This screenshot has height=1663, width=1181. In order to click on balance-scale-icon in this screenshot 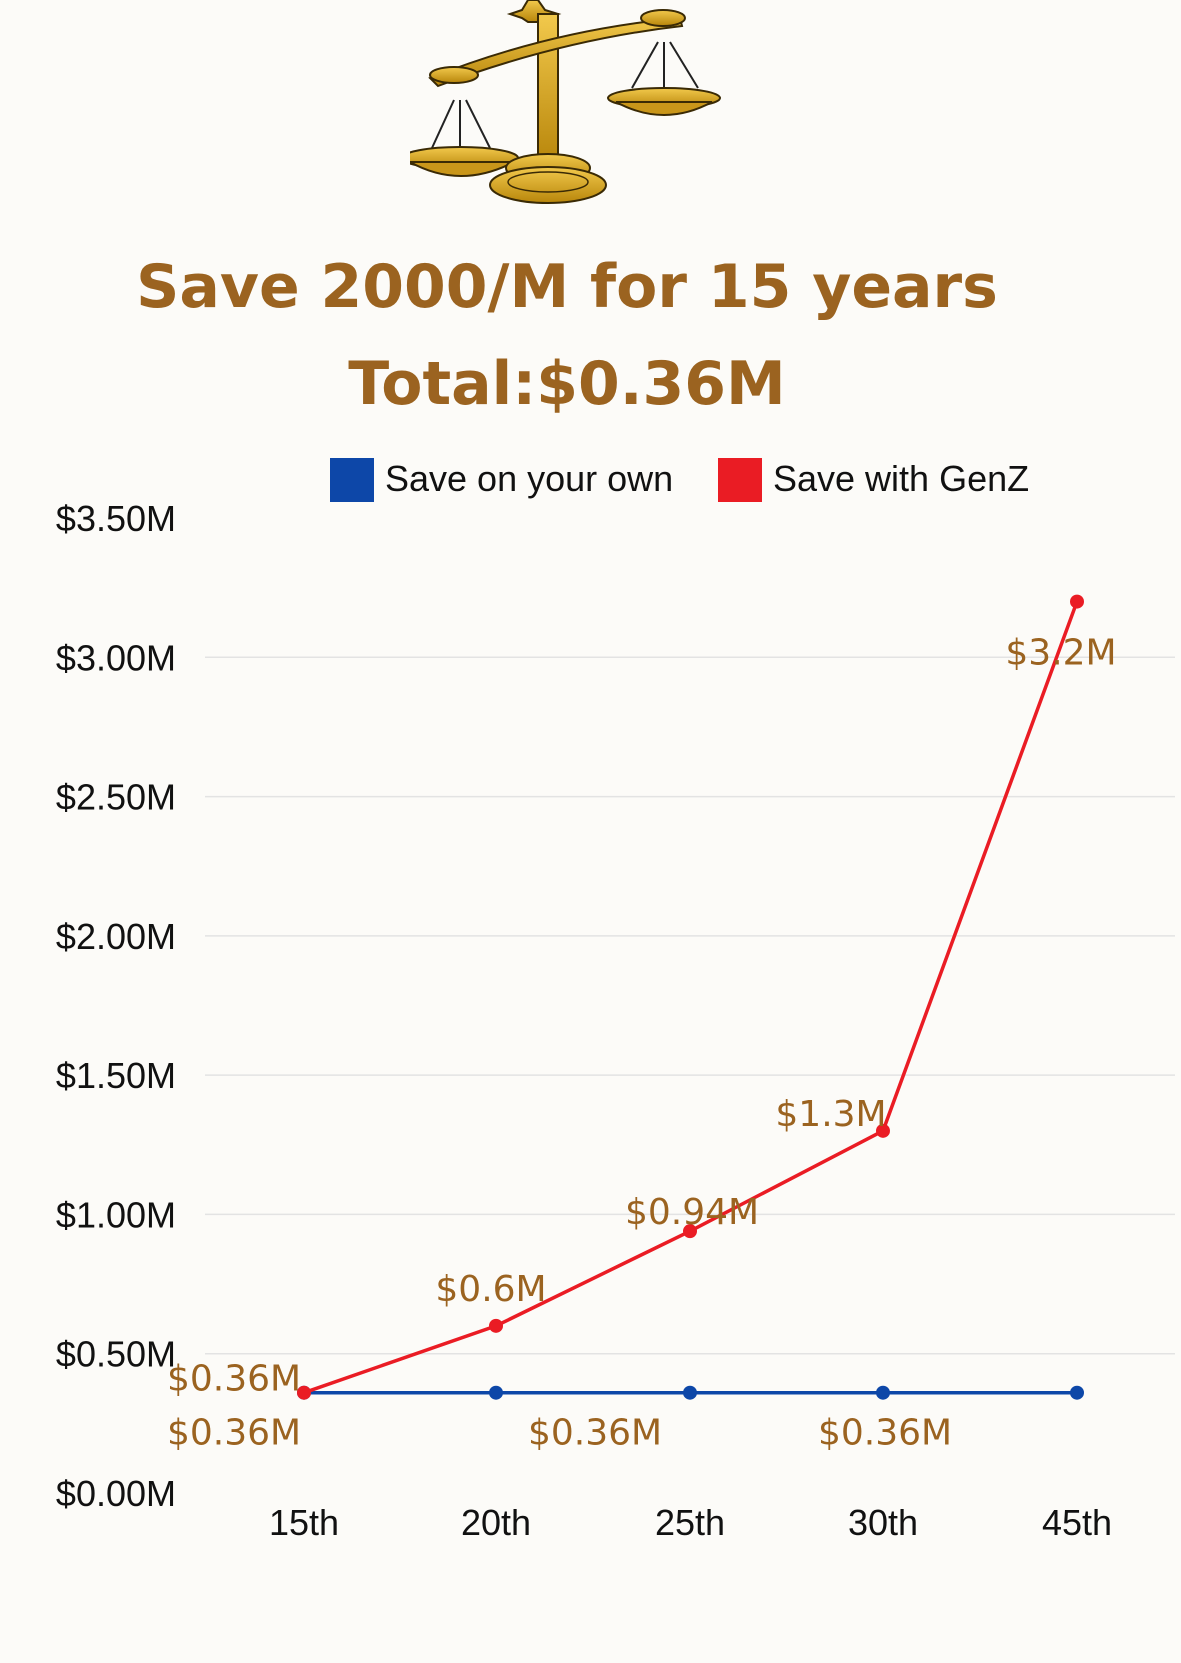, I will do `click(565, 102)`.